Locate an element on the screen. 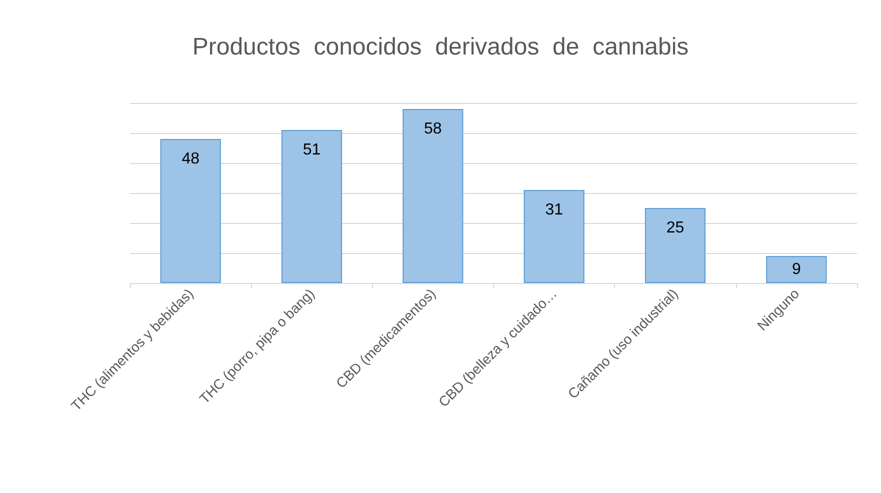  chart-title: Productos conocidos derivados de cannabis is located at coordinates (440, 47).